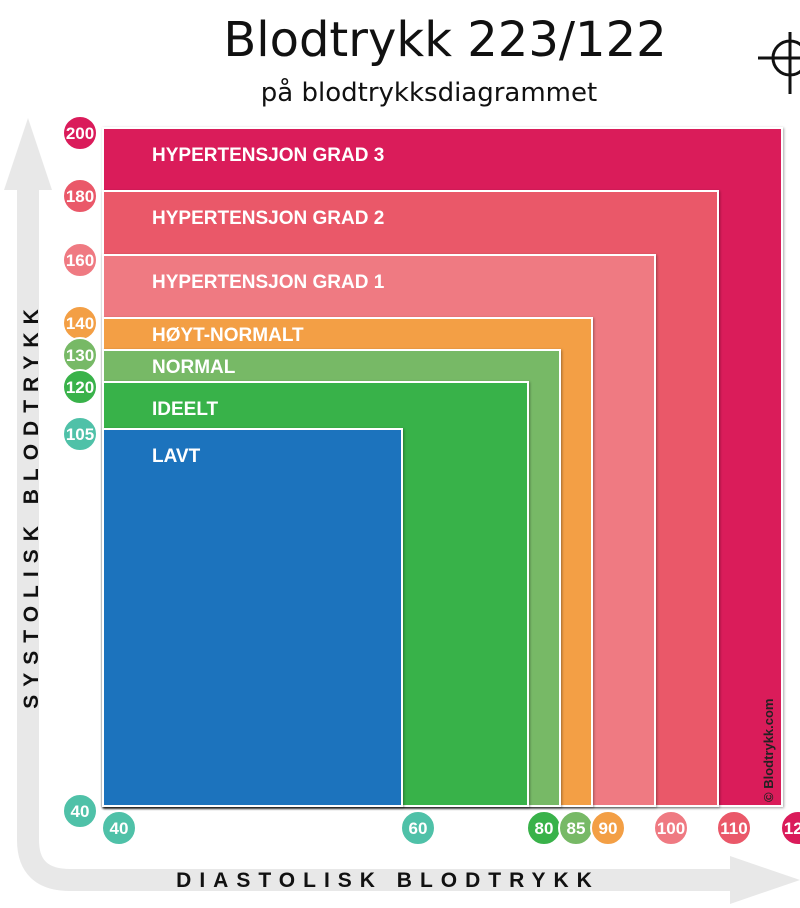 Image resolution: width=800 pixels, height=908 pixels. What do you see at coordinates (429, 93) in the screenshot?
I see `page-subtitle: på blodtrykksdiagrammet` at bounding box center [429, 93].